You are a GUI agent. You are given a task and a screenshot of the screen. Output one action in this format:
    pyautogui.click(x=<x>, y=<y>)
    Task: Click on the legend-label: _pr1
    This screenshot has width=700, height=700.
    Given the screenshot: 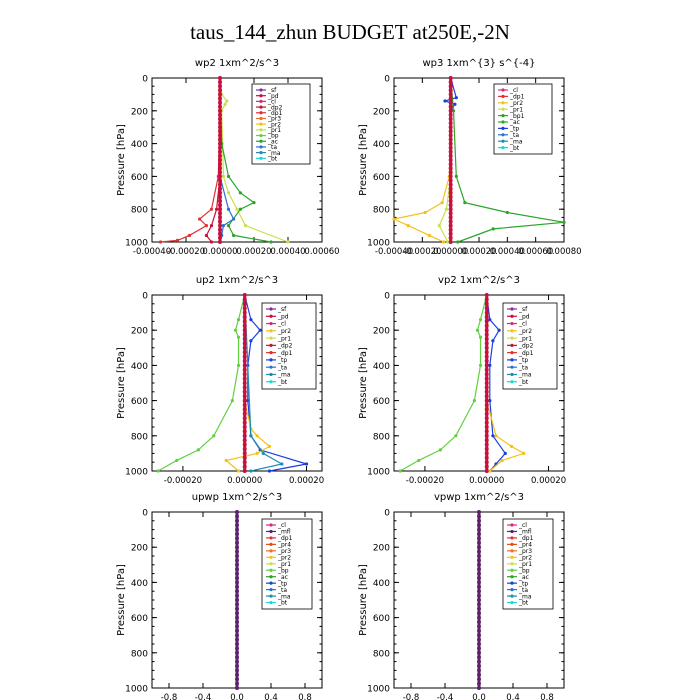 What is the action you would take?
    pyautogui.click(x=284, y=564)
    